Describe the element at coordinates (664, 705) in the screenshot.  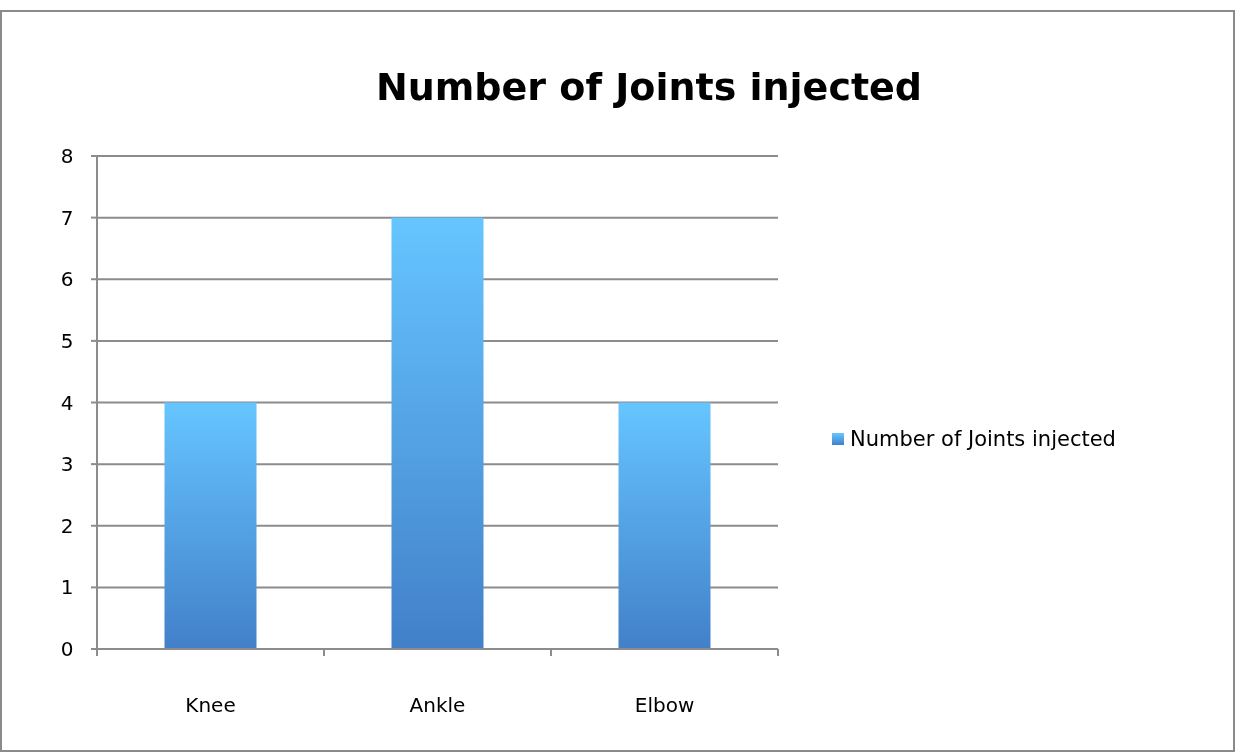
I see `x-tick-label: Elbow` at that location.